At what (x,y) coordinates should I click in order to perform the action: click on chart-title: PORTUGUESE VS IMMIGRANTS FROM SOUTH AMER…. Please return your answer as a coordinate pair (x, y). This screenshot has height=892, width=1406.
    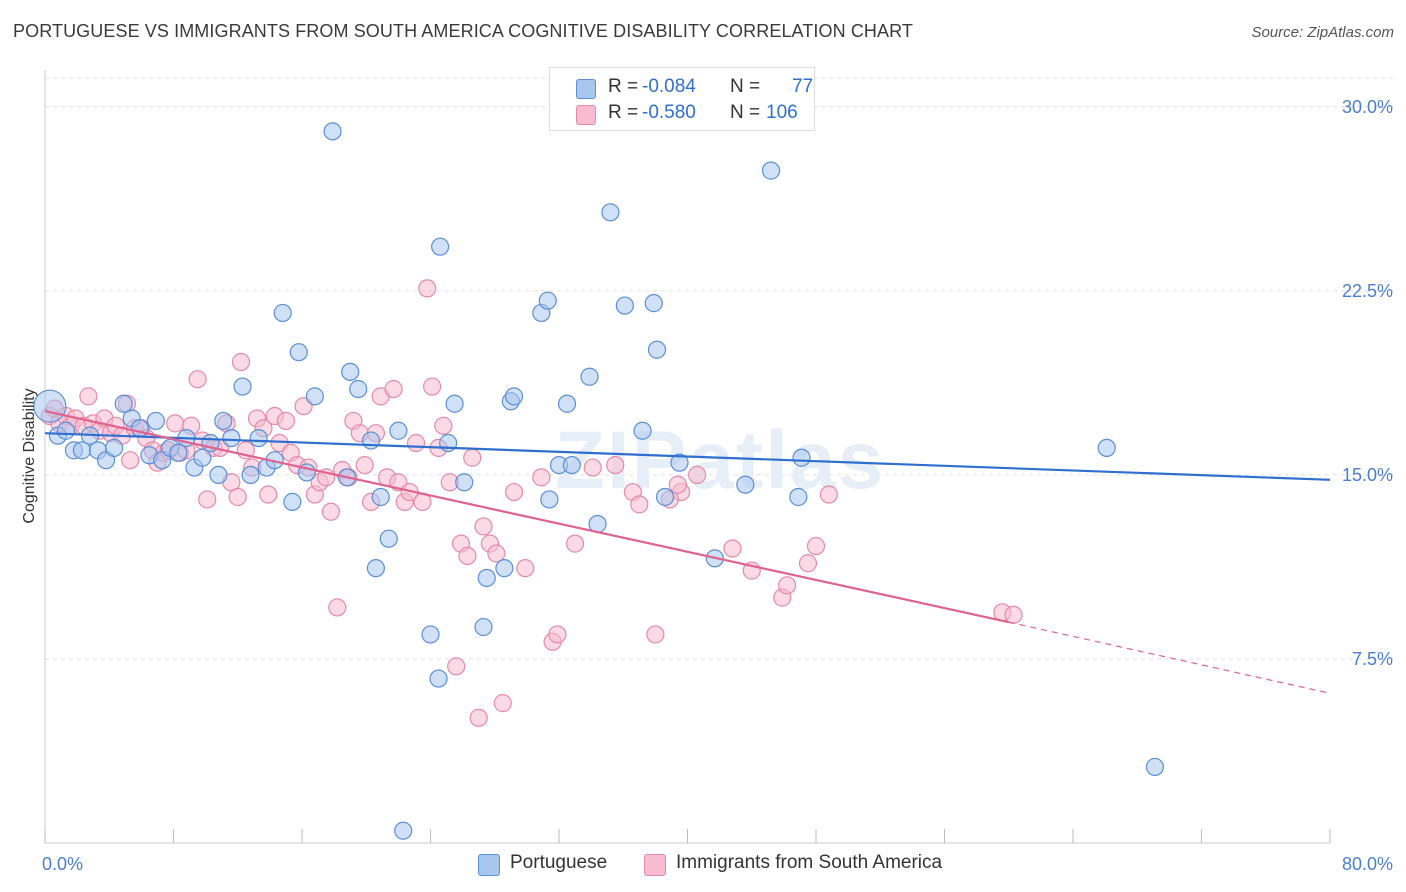
    Looking at the image, I should click on (463, 31).